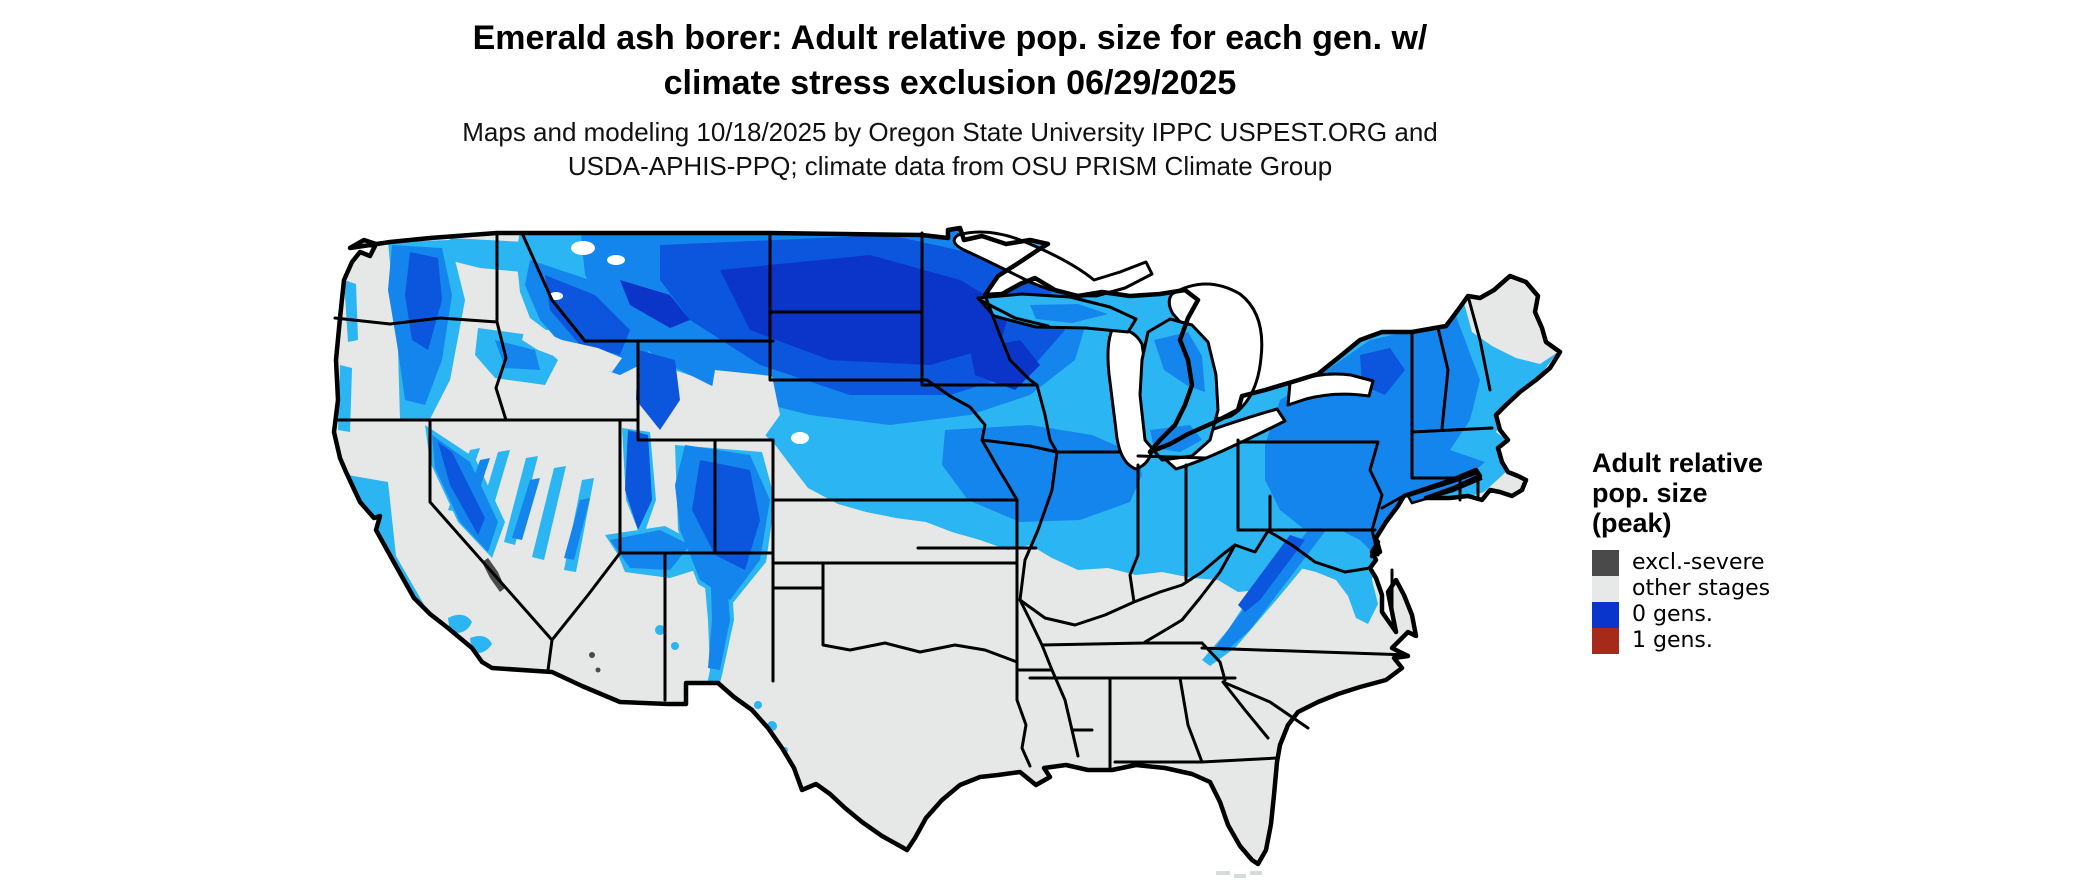 The height and width of the screenshot is (892, 2100). I want to click on legend-item-label: excl.-severe, so click(1698, 562).